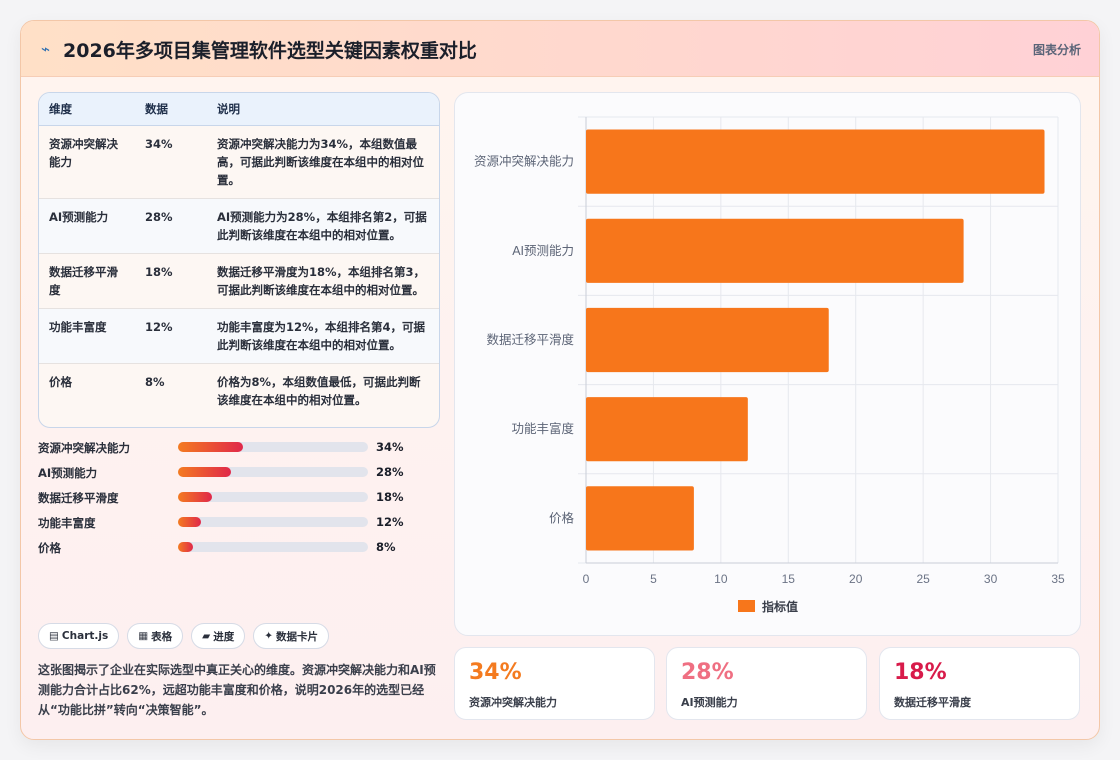  Describe the element at coordinates (60, 381) in the screenshot. I see `table-cell-dimension: 价格` at that location.